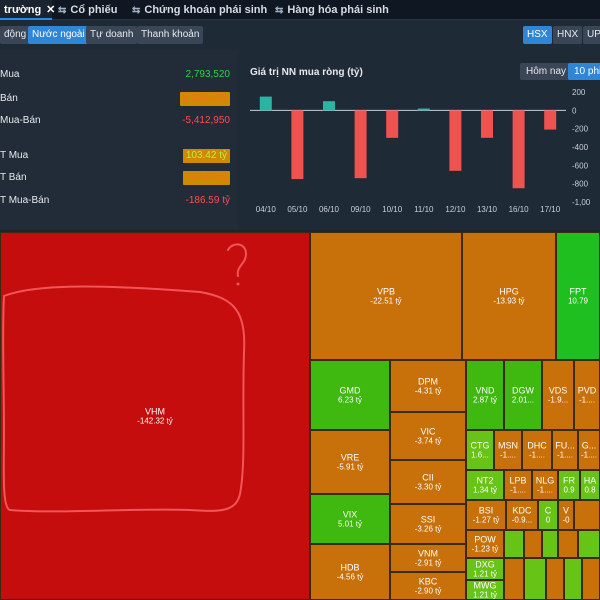 Image resolution: width=600 pixels, height=600 pixels. What do you see at coordinates (428, 581) in the screenshot?
I see `tile-symbol: KBC` at bounding box center [428, 581].